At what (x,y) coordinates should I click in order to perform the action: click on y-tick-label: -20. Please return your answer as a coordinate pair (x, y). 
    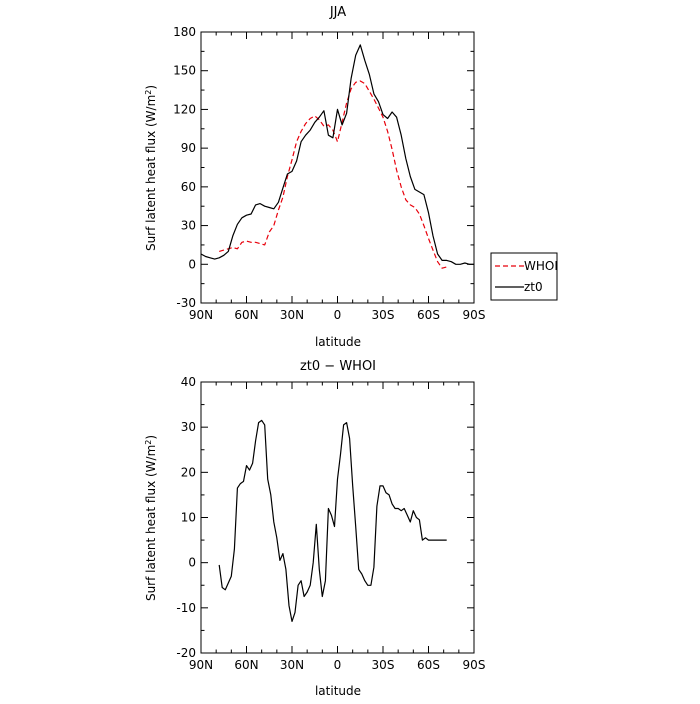
    Looking at the image, I should click on (186, 653).